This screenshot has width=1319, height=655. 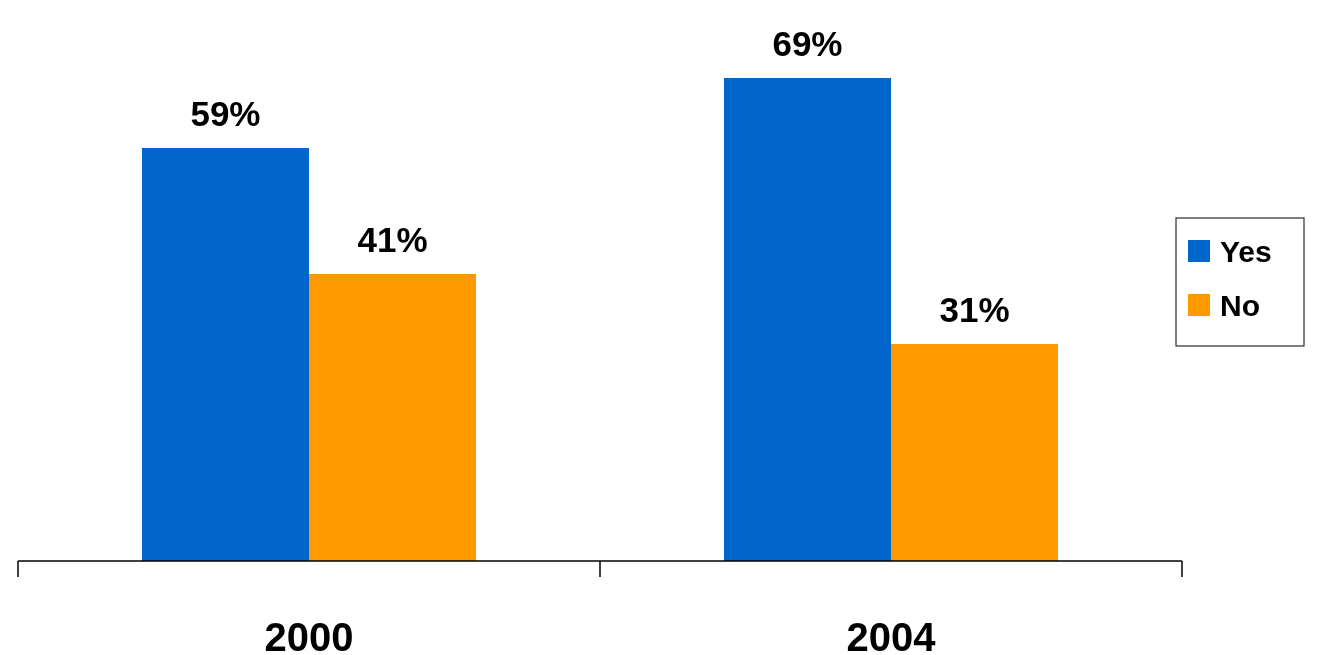 What do you see at coordinates (1246, 251) in the screenshot?
I see `legend-label: Yes` at bounding box center [1246, 251].